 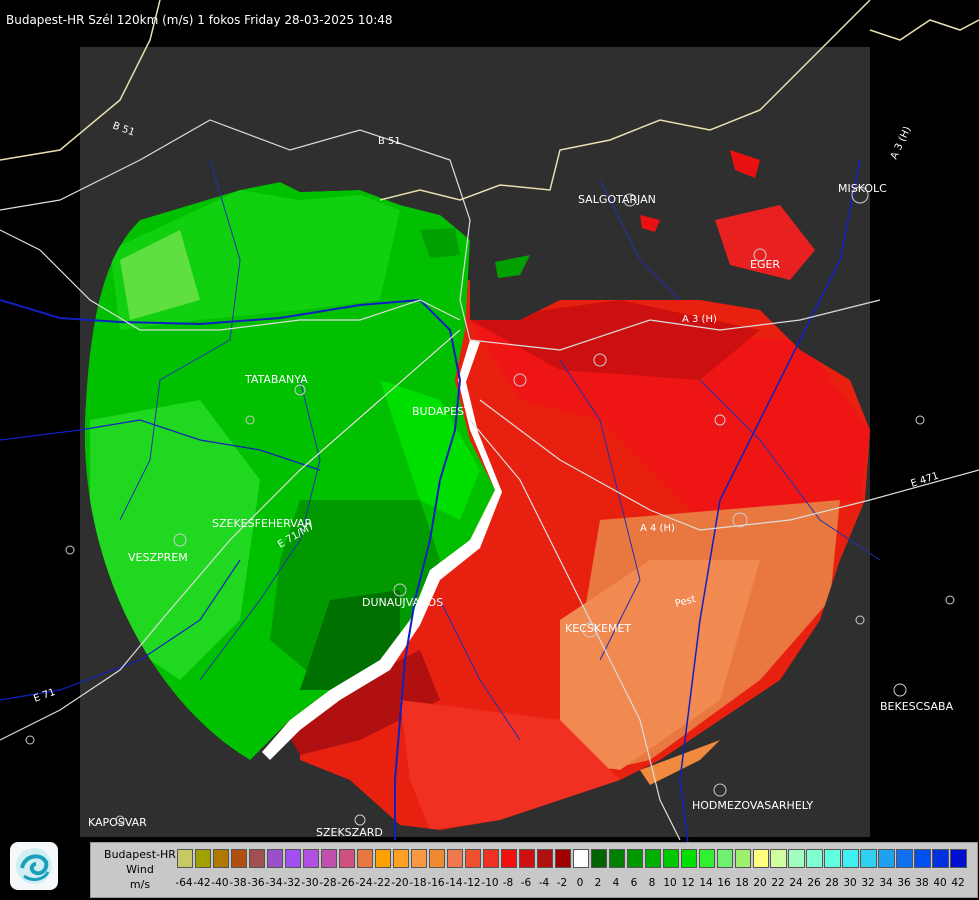 What do you see at coordinates (796, 883) in the screenshot?
I see `legend-label: 24` at bounding box center [796, 883].